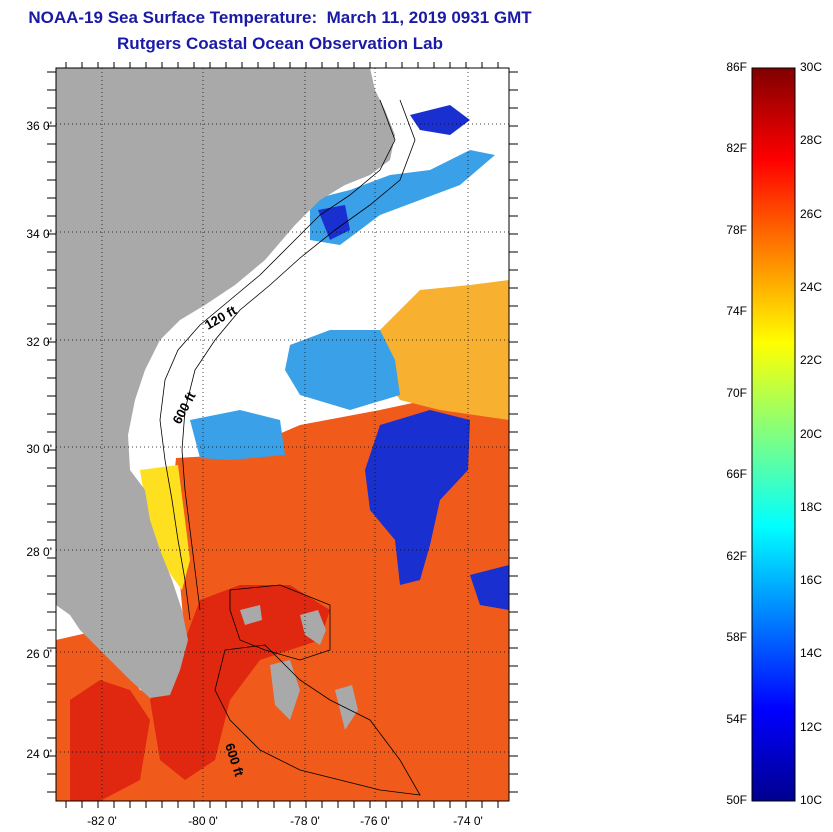 The image size is (833, 832). What do you see at coordinates (736, 229) in the screenshot?
I see `fahrenheit-label: 78F` at bounding box center [736, 229].